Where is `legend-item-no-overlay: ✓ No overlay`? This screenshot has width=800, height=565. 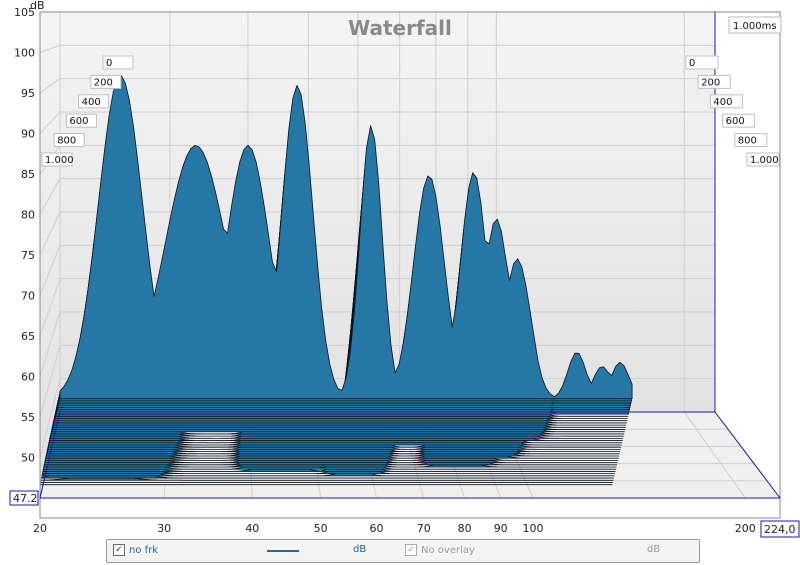 legend-item-no-overlay: ✓ No overlay is located at coordinates (440, 550).